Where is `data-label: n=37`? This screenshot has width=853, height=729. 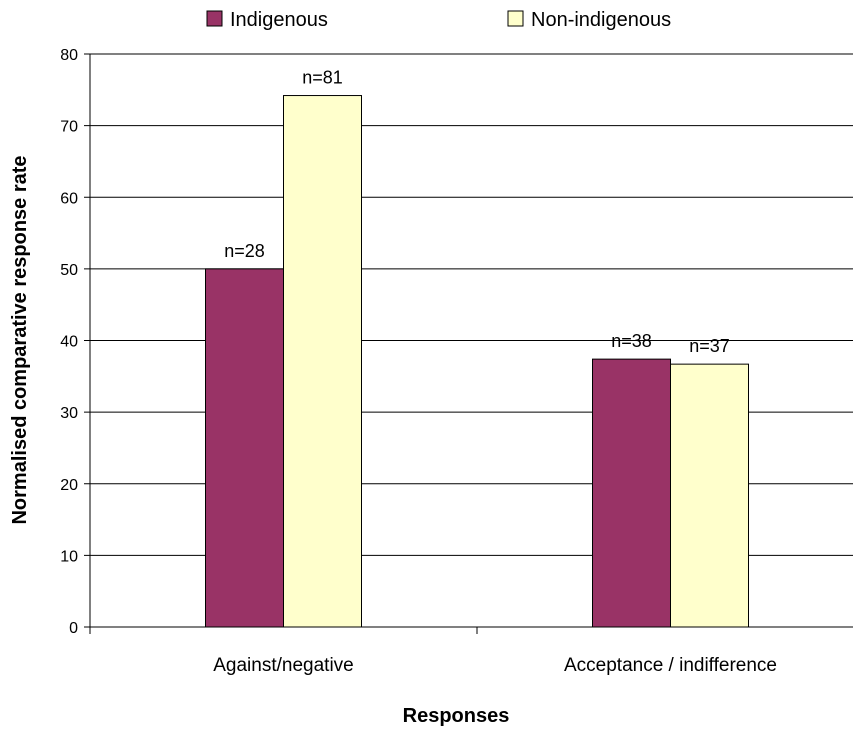
data-label: n=37 is located at coordinates (709, 346).